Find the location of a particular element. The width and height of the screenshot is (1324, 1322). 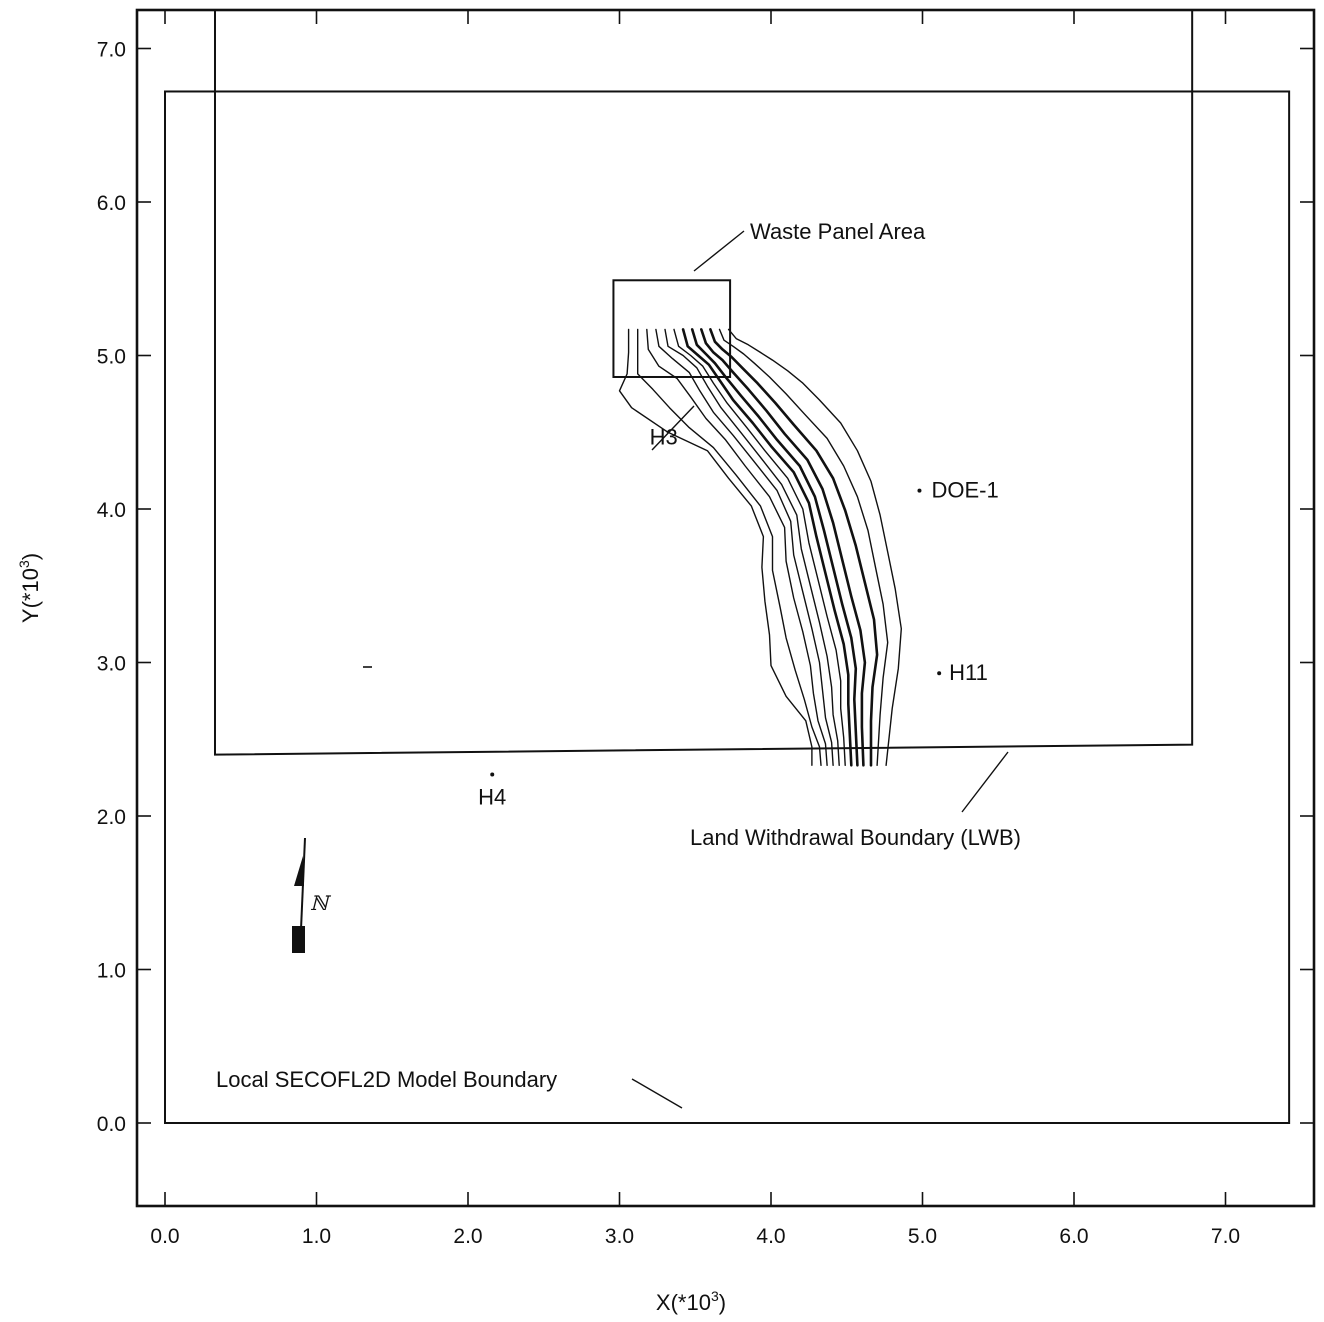

north-arrow-icon: ℕ is located at coordinates (312, 895).